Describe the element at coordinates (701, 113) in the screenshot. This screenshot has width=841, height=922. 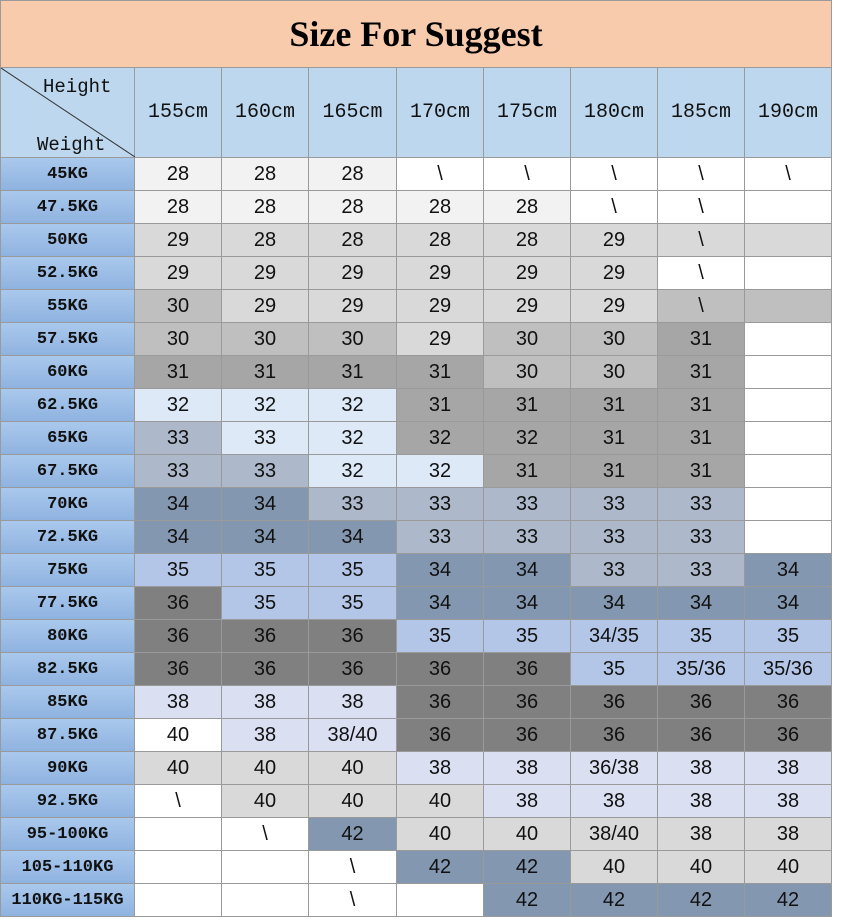
I see `column-header: 185cm` at that location.